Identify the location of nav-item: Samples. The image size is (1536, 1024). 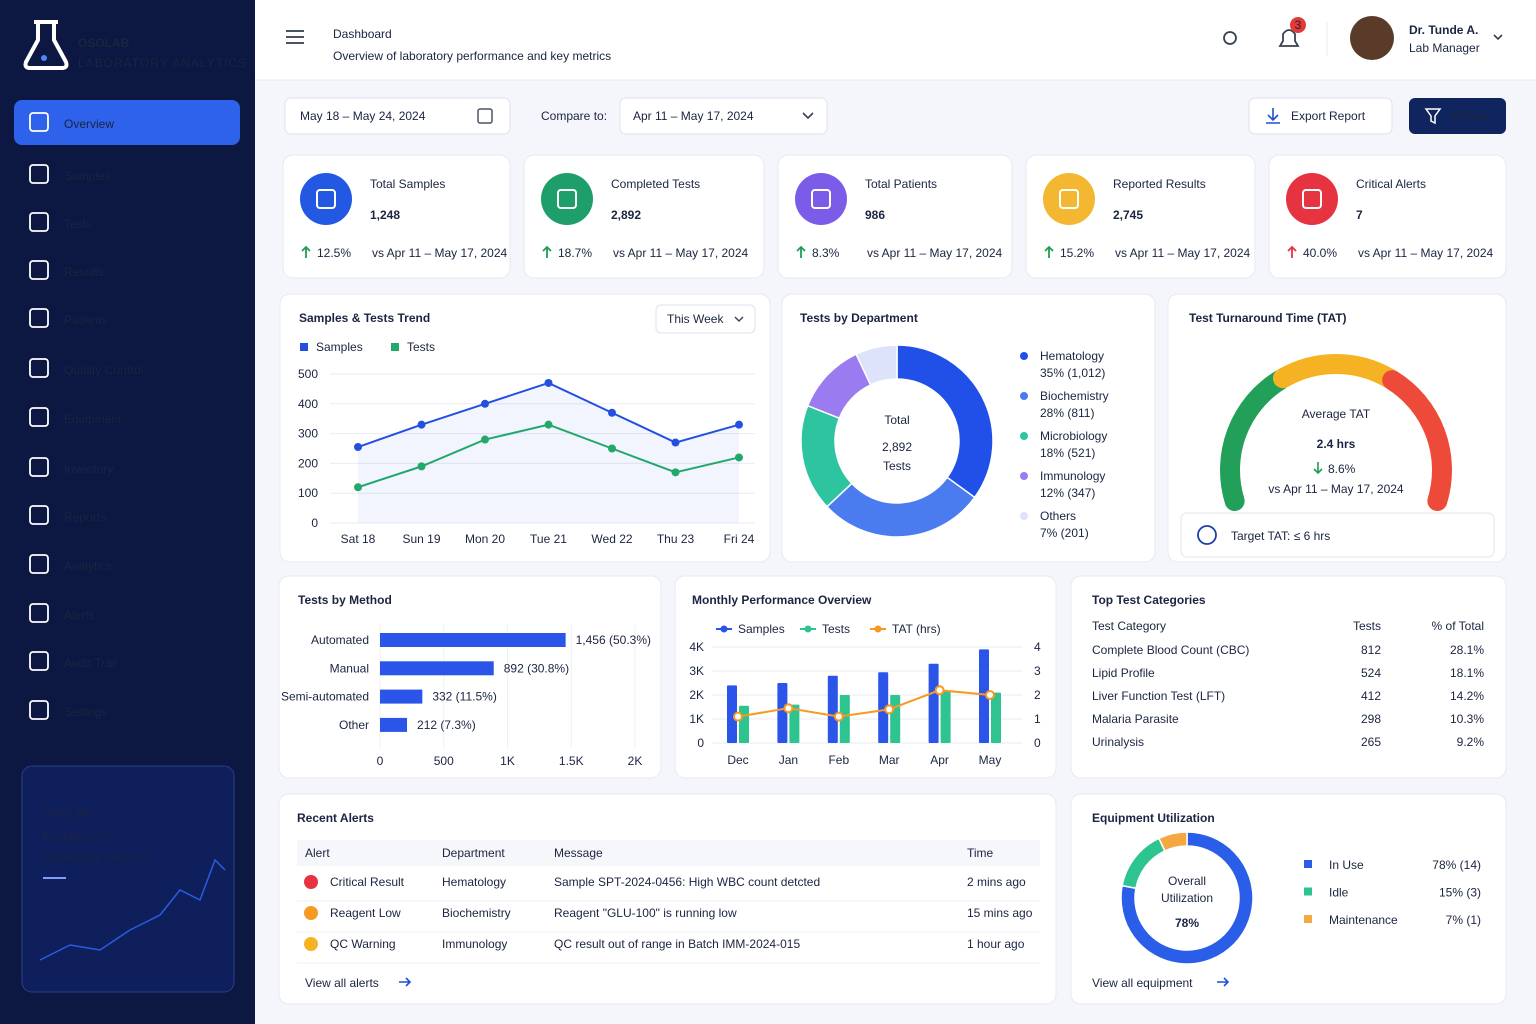
(87, 176).